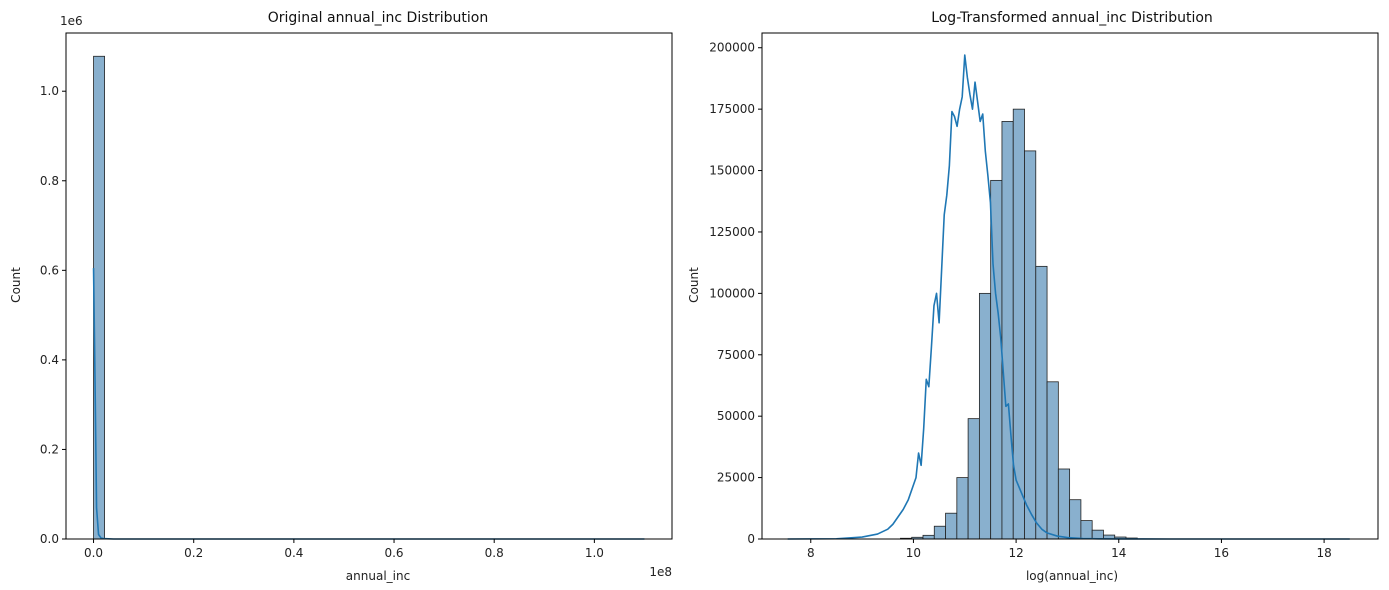 This screenshot has height=590, width=1389. Describe the element at coordinates (49, 181) in the screenshot. I see `left-y-tick-label: 0.8` at that location.